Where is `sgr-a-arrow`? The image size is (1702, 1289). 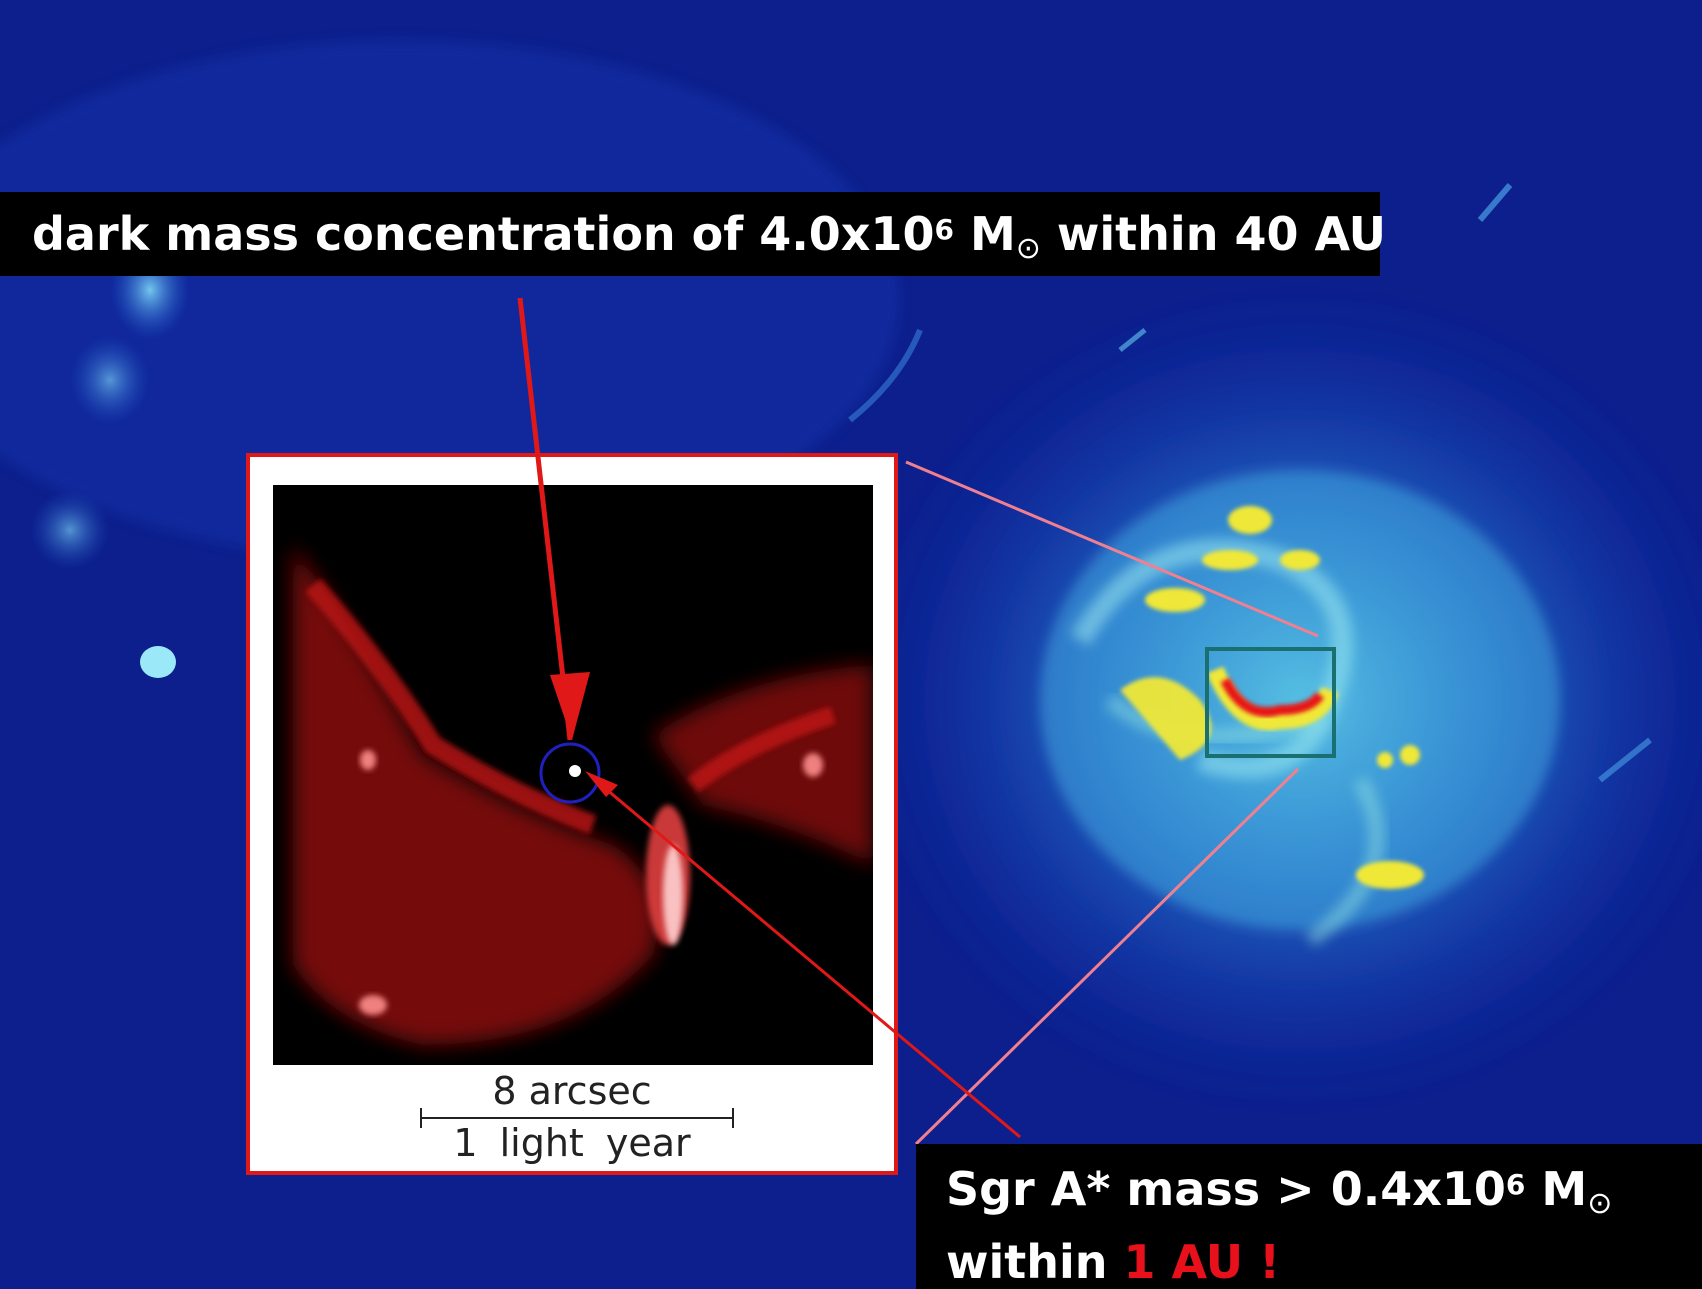 sgr-a-arrow is located at coordinates (810, 960).